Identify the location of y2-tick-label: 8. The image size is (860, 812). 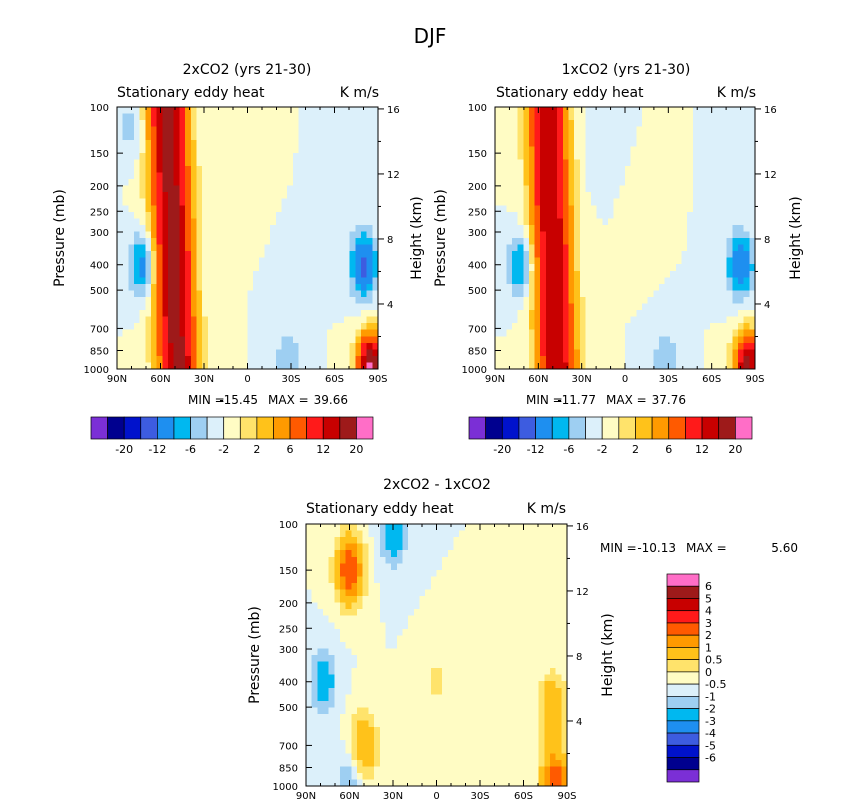
(390, 240).